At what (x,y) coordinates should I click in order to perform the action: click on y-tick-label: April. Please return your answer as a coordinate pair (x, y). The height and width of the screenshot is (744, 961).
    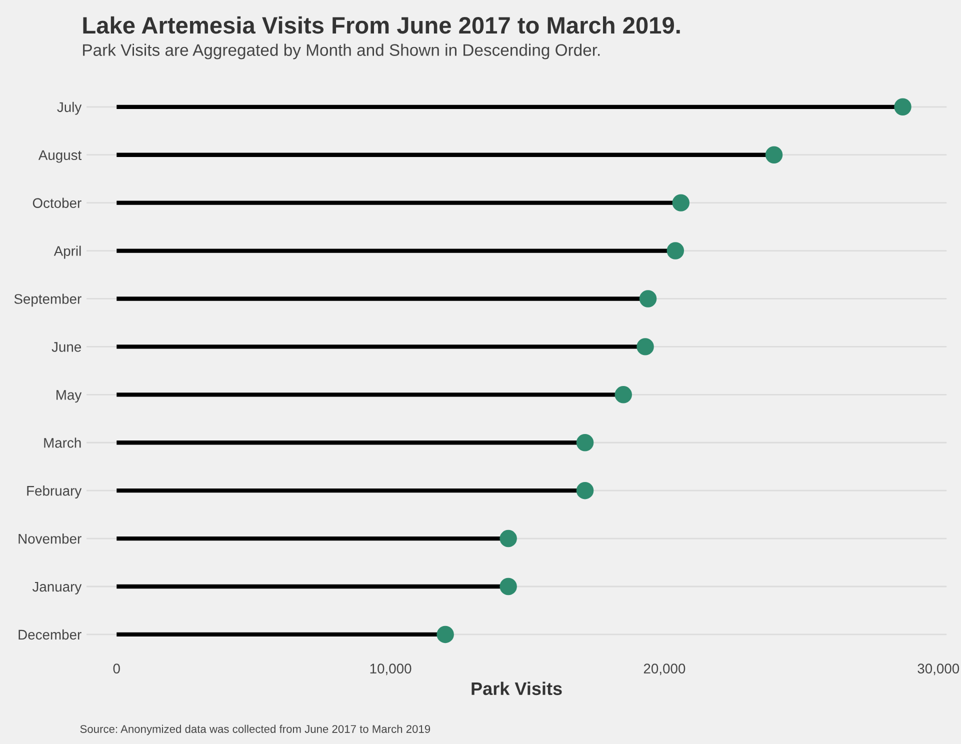
    Looking at the image, I should click on (67, 252).